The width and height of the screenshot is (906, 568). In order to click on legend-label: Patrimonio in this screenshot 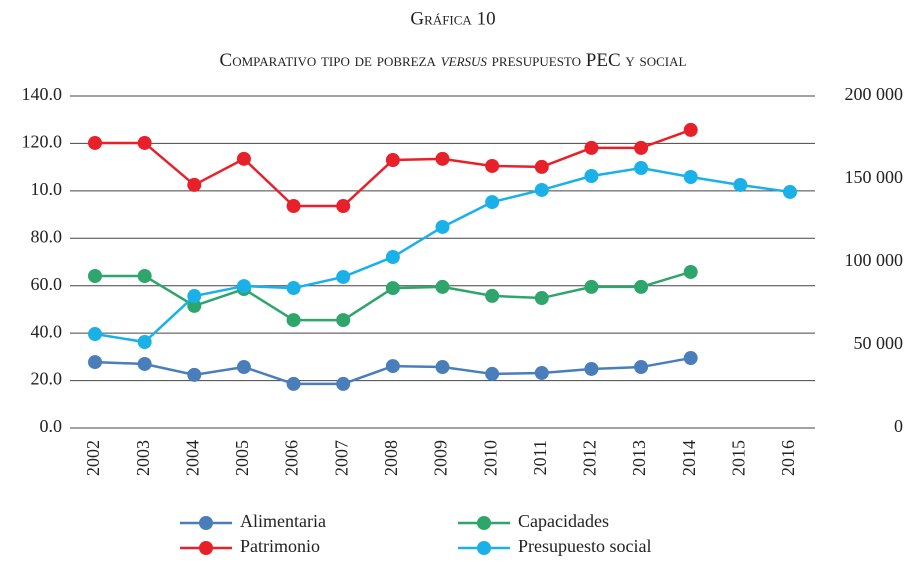, I will do `click(280, 546)`.